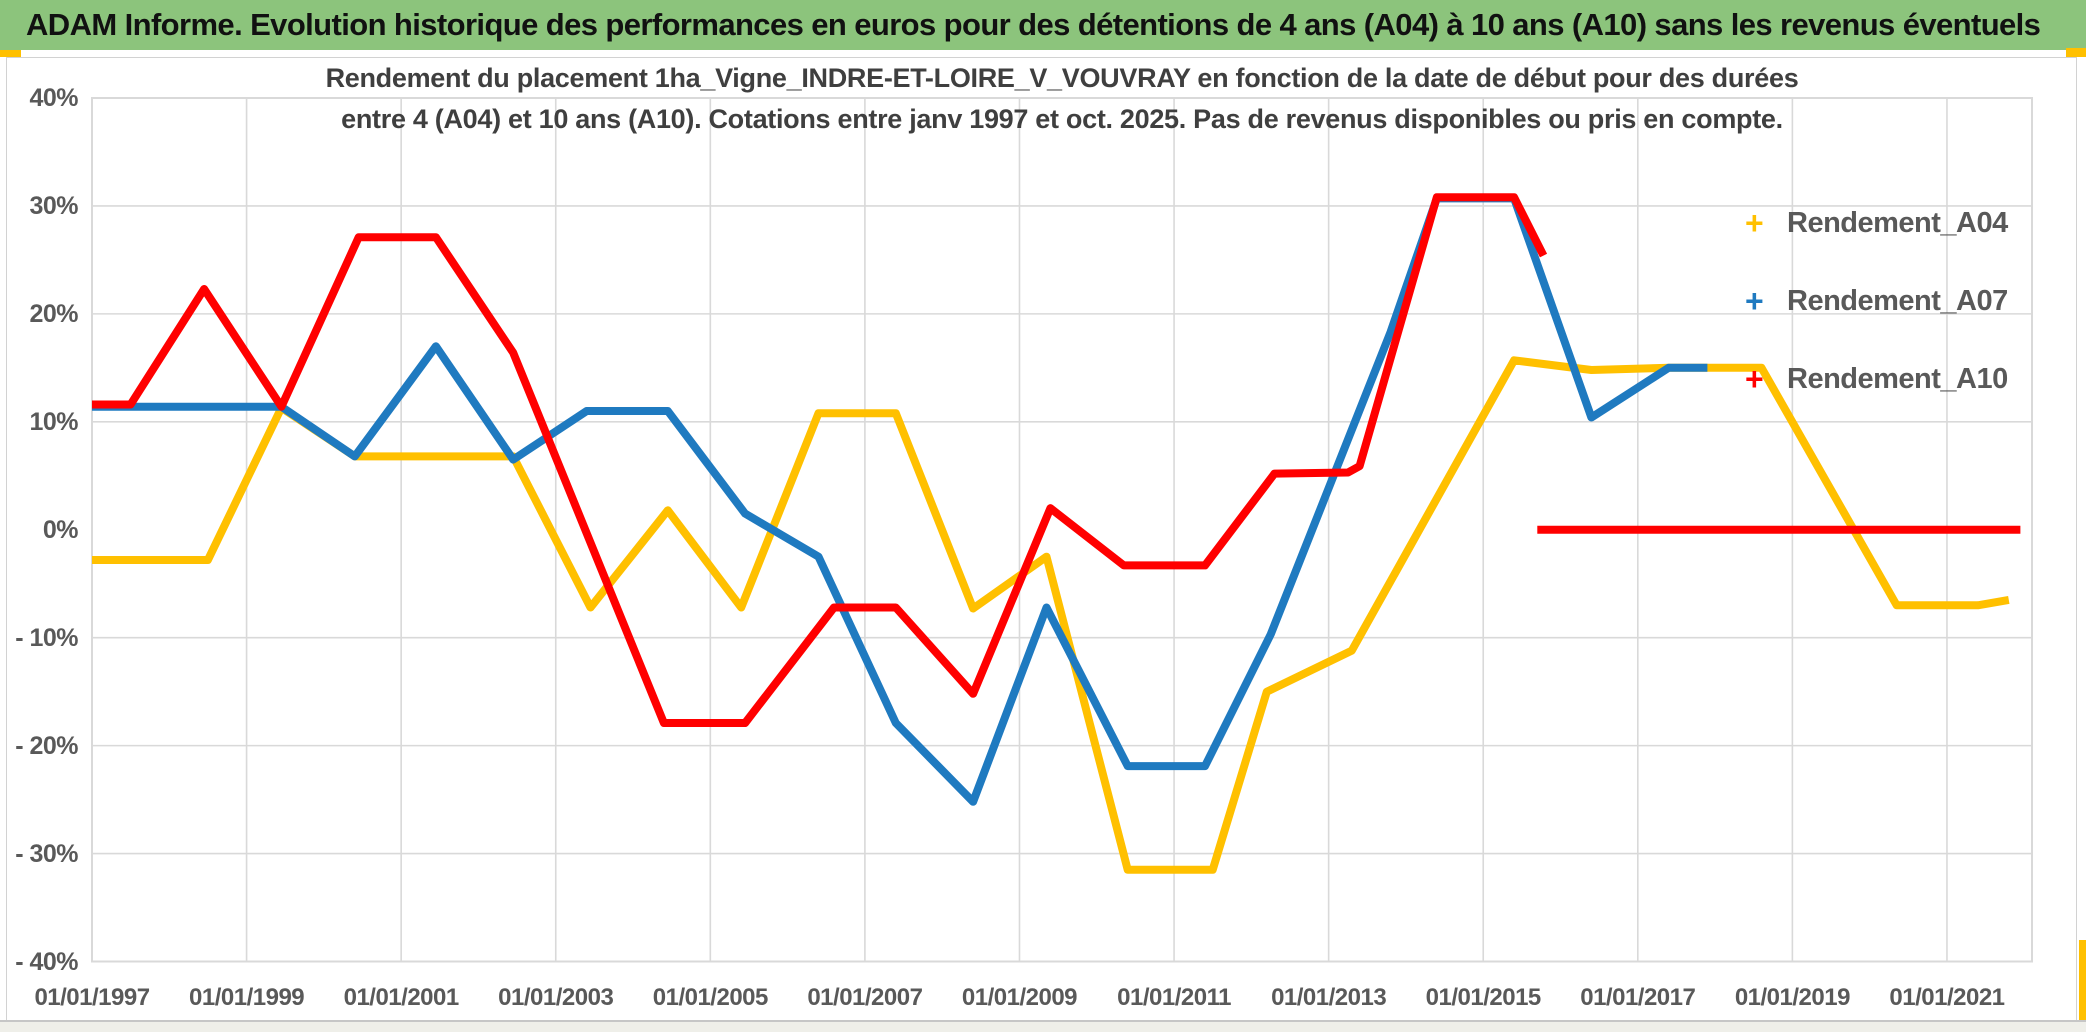 This screenshot has height=1032, width=2086. Describe the element at coordinates (92, 997) in the screenshot. I see `x-axis-tick-label: 01/01/1997` at that location.